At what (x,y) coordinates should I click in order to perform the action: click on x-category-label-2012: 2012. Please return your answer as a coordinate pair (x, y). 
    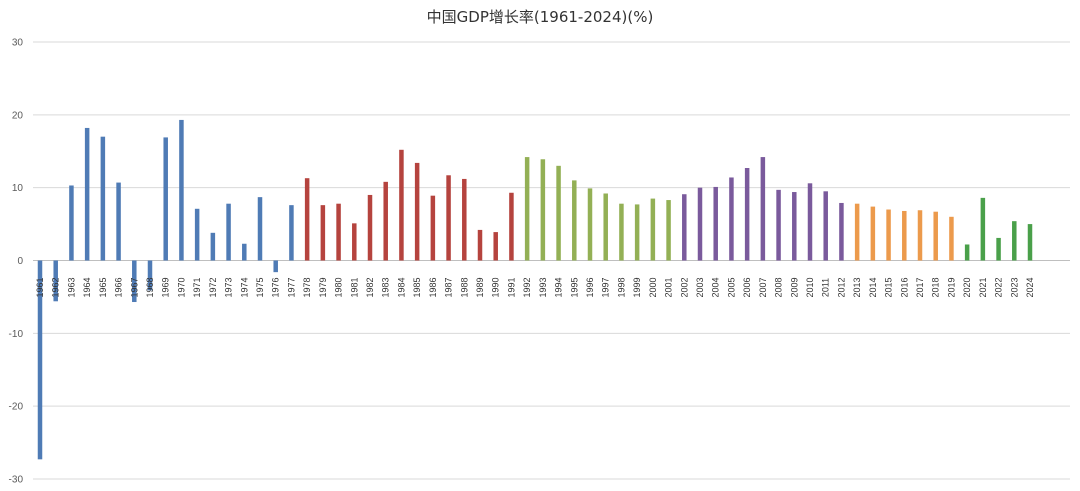
    Looking at the image, I should click on (841, 287).